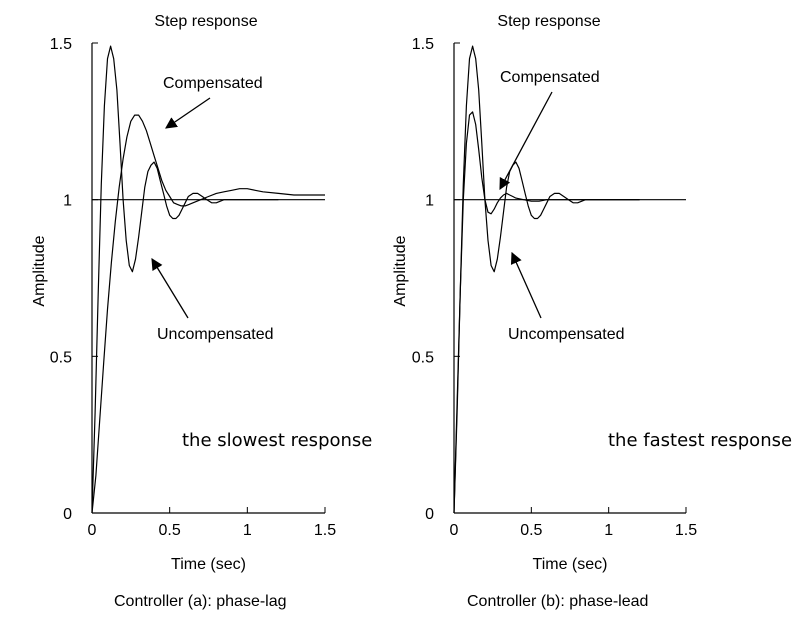  What do you see at coordinates (700, 440) in the screenshot?
I see `note-fastest-response: the fastest response` at bounding box center [700, 440].